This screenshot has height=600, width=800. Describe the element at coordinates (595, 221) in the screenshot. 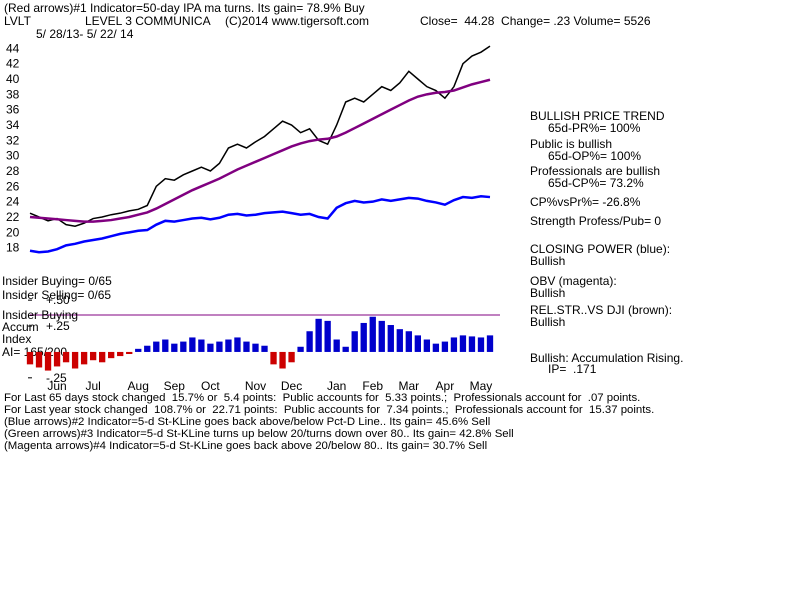

I see `side-text: Strength Profess/Pub= 0` at that location.